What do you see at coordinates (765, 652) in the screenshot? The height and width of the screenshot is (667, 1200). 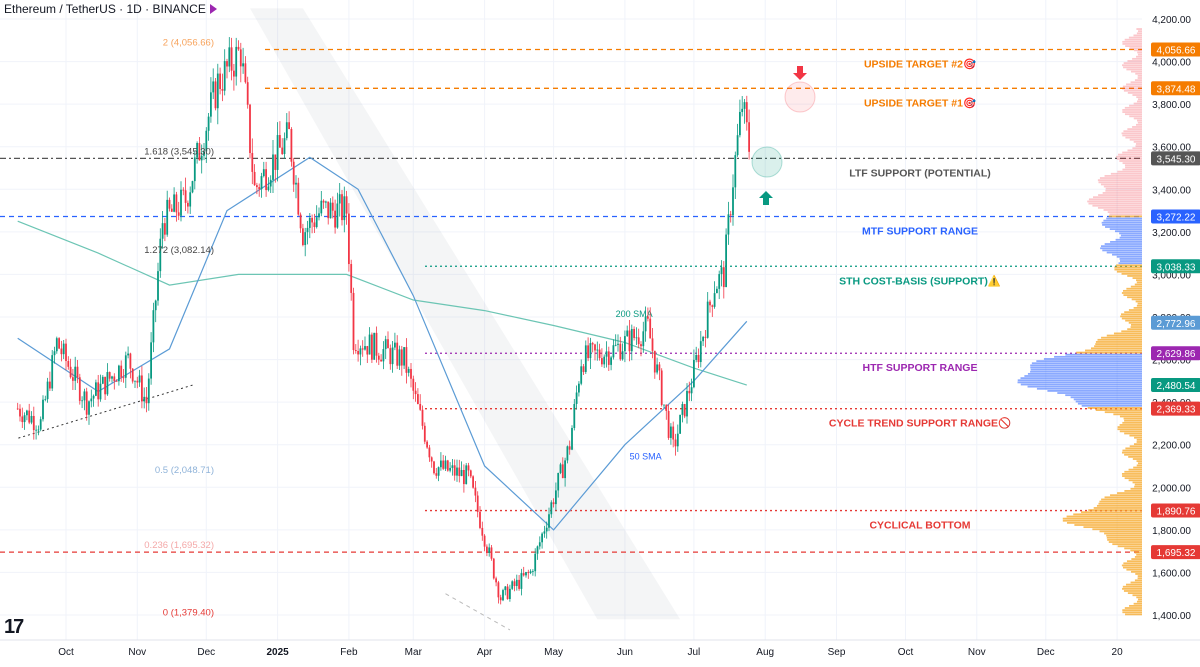 I see `x-tick-label: Aug` at bounding box center [765, 652].